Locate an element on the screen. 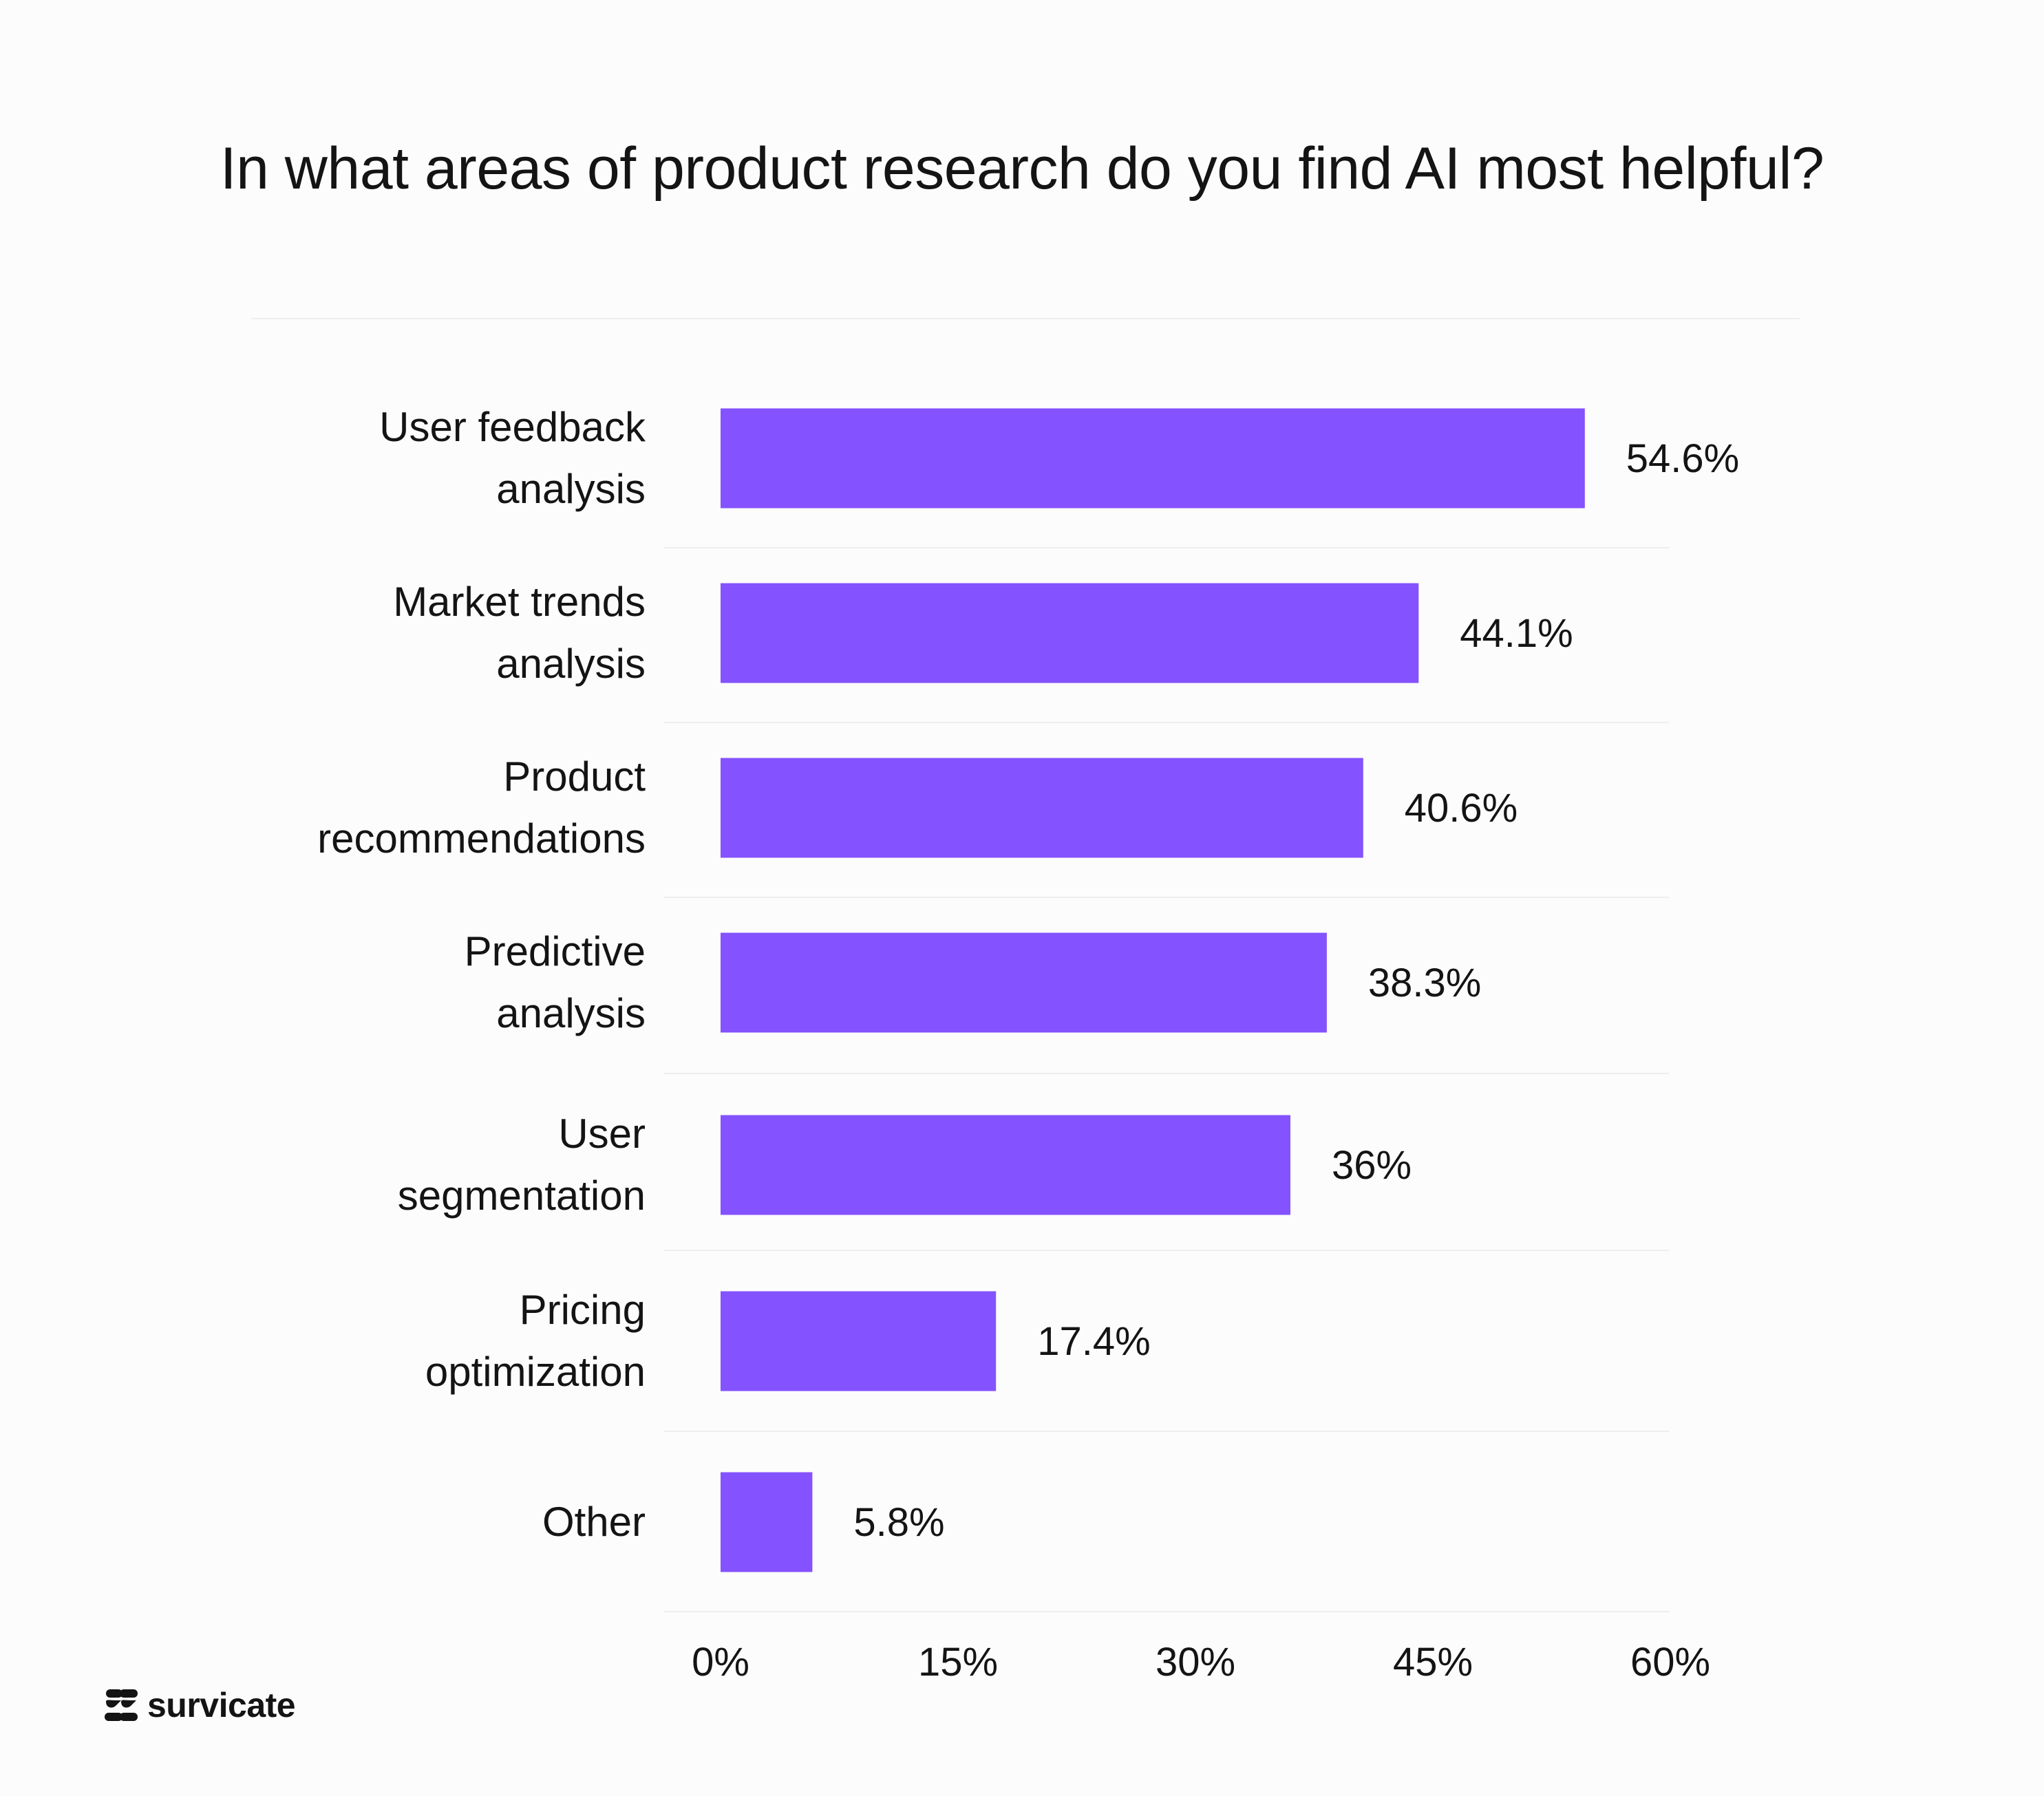  category-label-line: Other is located at coordinates (594, 1522).